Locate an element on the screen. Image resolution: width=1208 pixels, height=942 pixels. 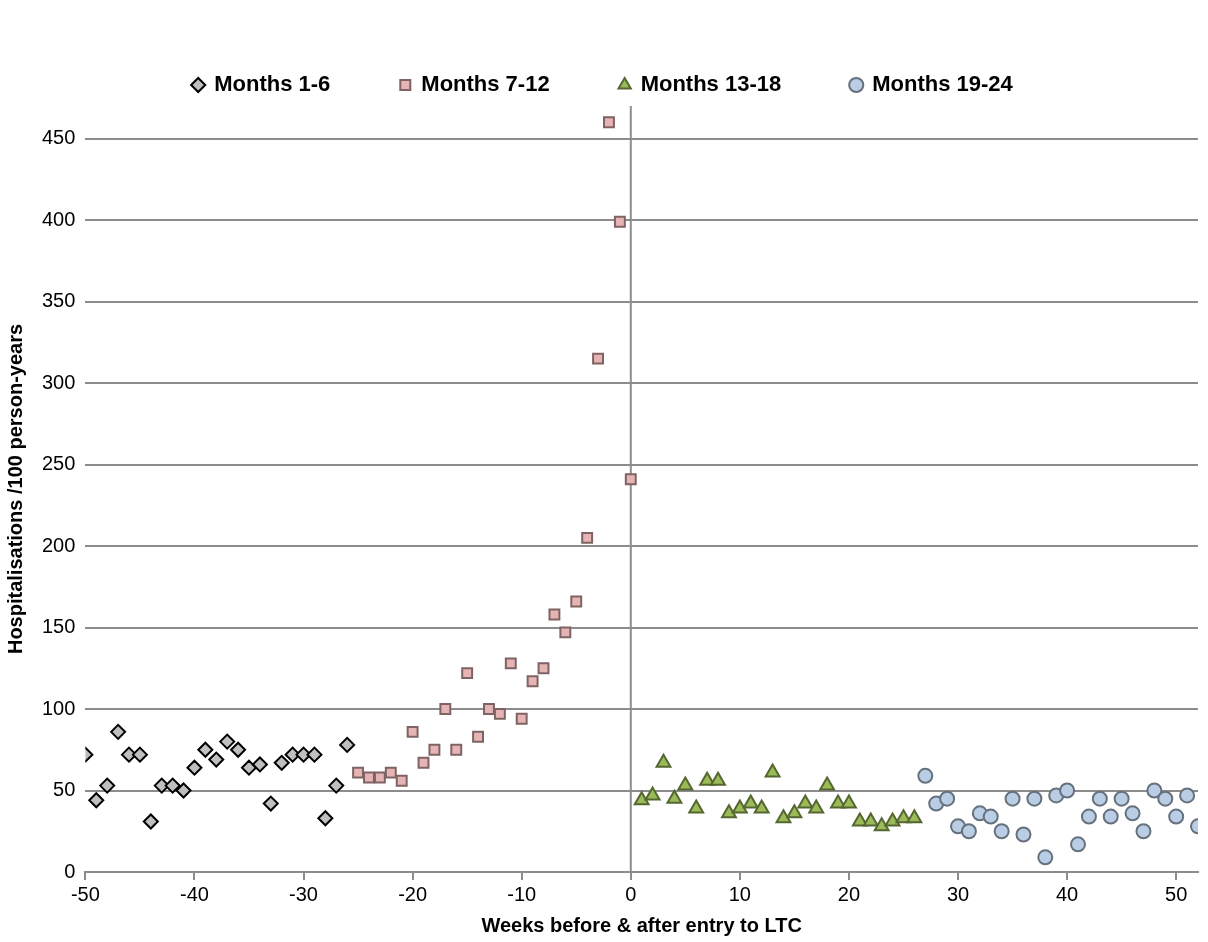
legend-label: Months 19-24 is located at coordinates (943, 84).